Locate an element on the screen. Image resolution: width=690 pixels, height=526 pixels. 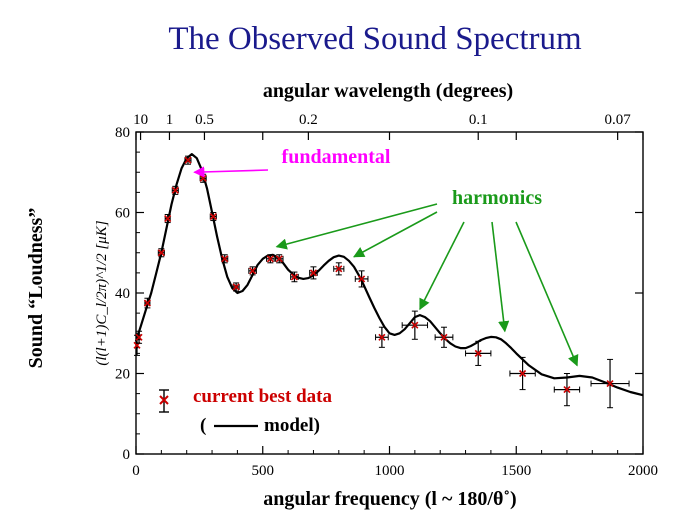
fundamental-arrow is located at coordinates (231, 172).